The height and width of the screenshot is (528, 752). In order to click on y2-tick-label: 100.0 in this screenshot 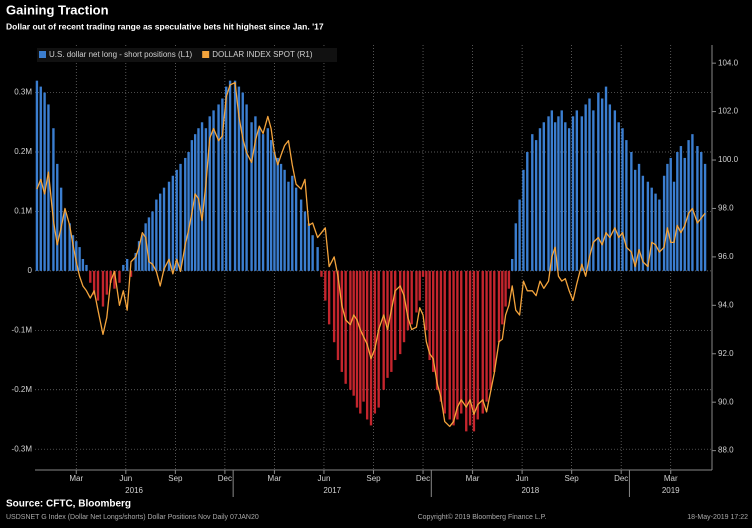, I will do `click(728, 159)`.